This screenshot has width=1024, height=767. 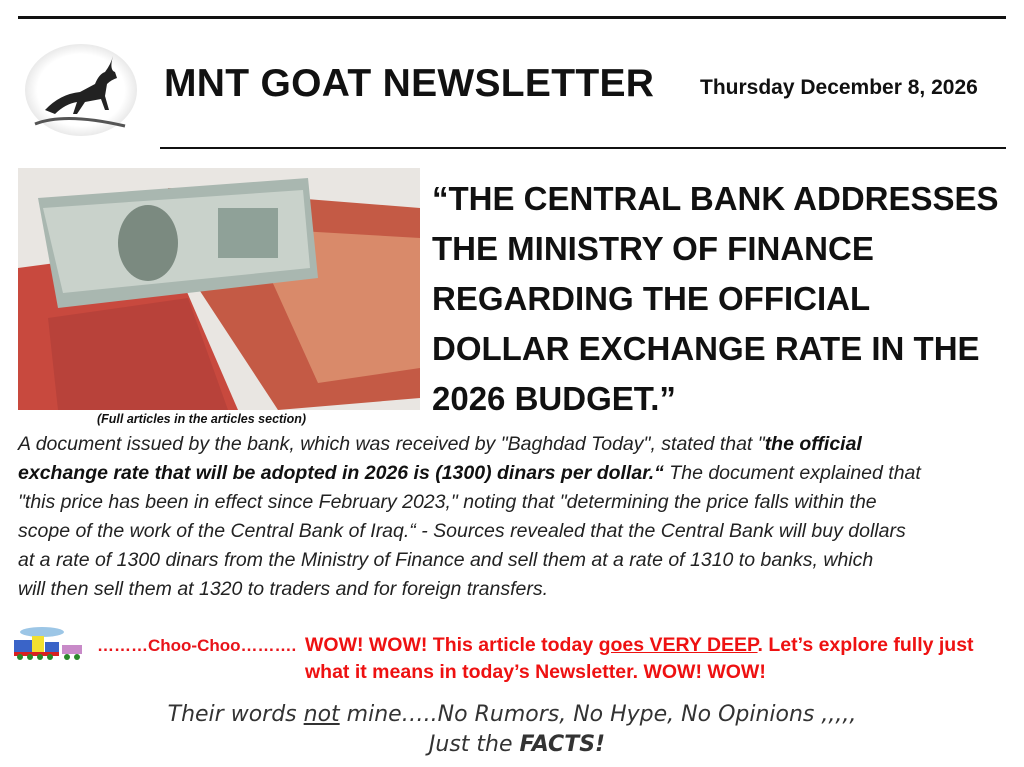 What do you see at coordinates (452, 645) in the screenshot?
I see `wow-text: WOW! WOW! This article today` at bounding box center [452, 645].